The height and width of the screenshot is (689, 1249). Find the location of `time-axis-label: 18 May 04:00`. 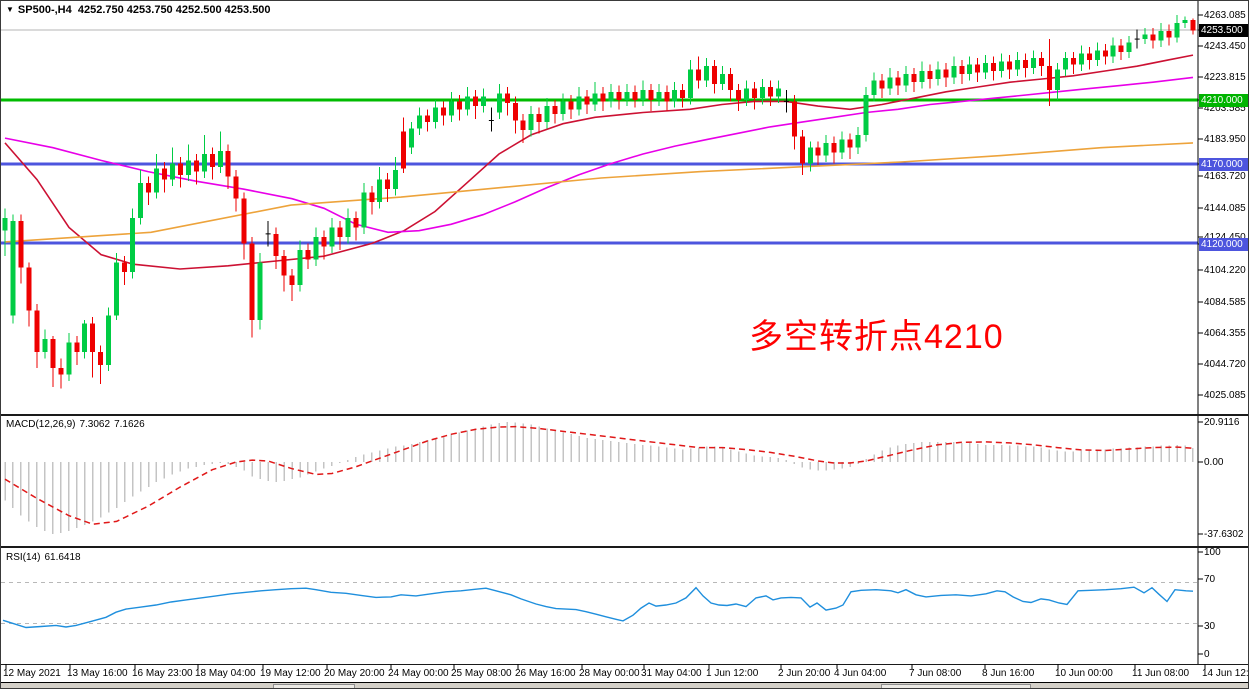

time-axis-label: 18 May 04:00 is located at coordinates (225, 673).